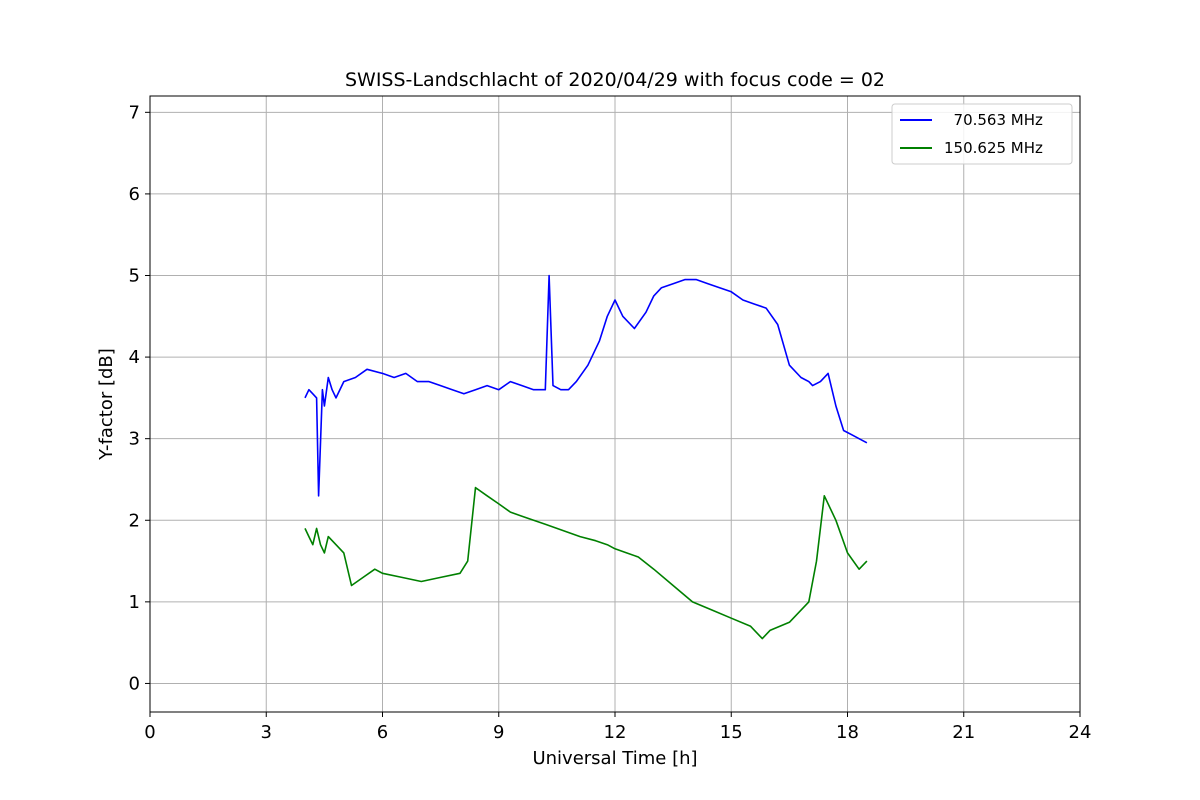 The width and height of the screenshot is (1200, 800). I want to click on x-tick-label: 15, so click(731, 732).